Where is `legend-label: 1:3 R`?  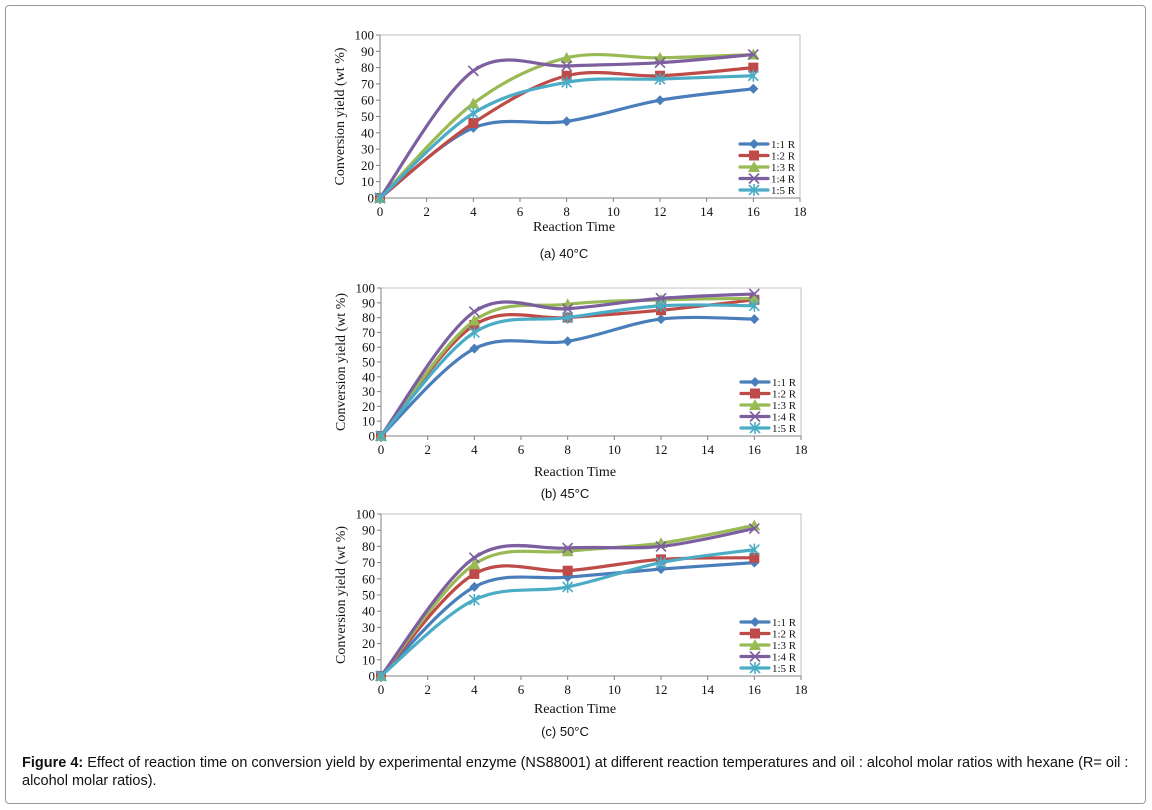
legend-label: 1:3 R is located at coordinates (784, 646).